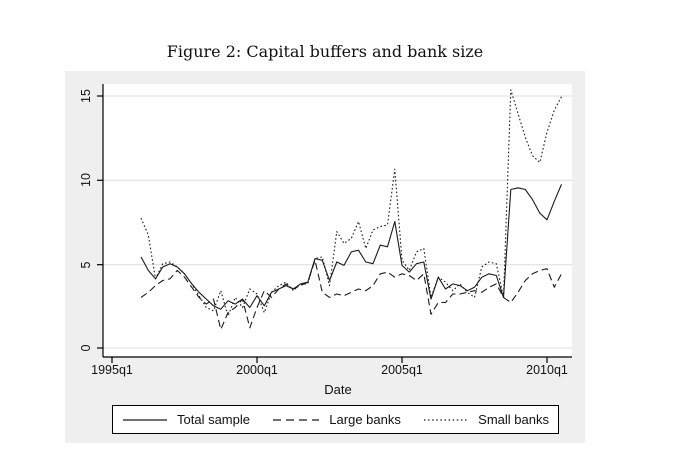  Describe the element at coordinates (257, 370) in the screenshot. I see `x-tick-label-2000q1: 2000q1` at that location.